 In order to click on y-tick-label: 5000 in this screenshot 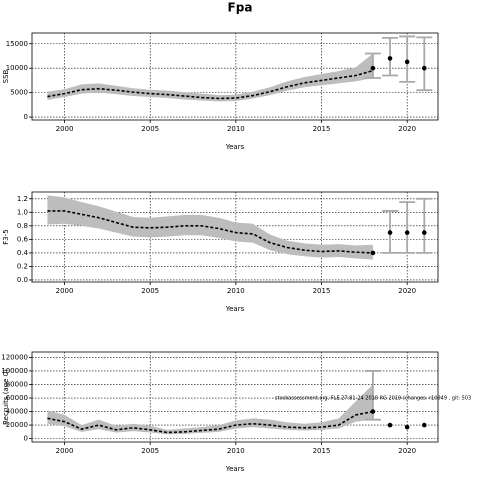, I will do `click(19, 93)`.